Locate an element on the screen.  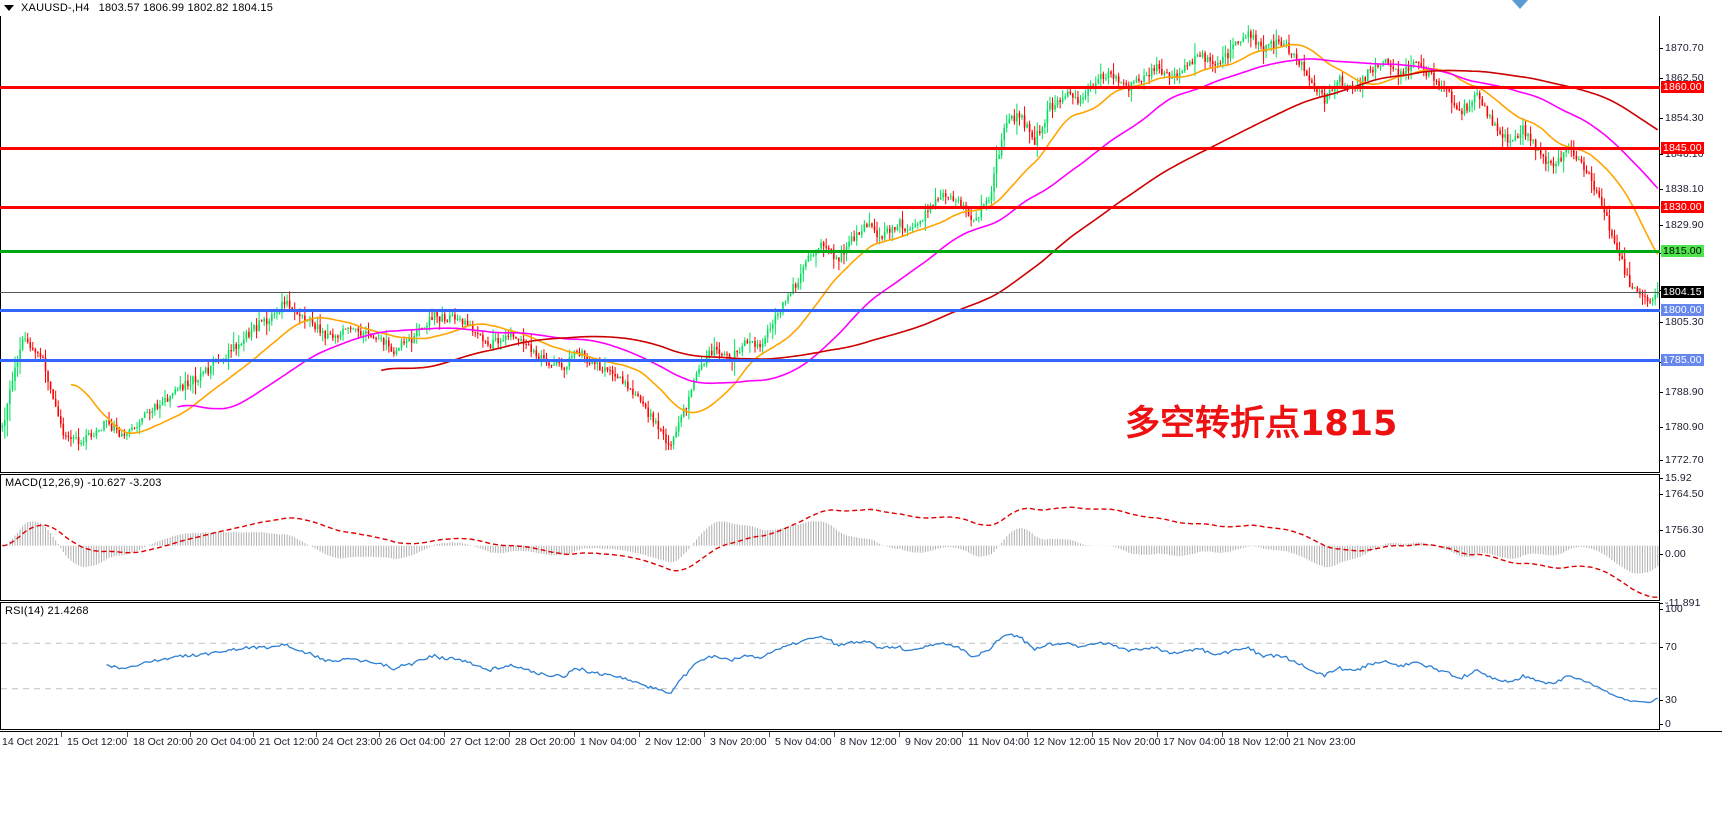
last-price-line is located at coordinates (830, 292).